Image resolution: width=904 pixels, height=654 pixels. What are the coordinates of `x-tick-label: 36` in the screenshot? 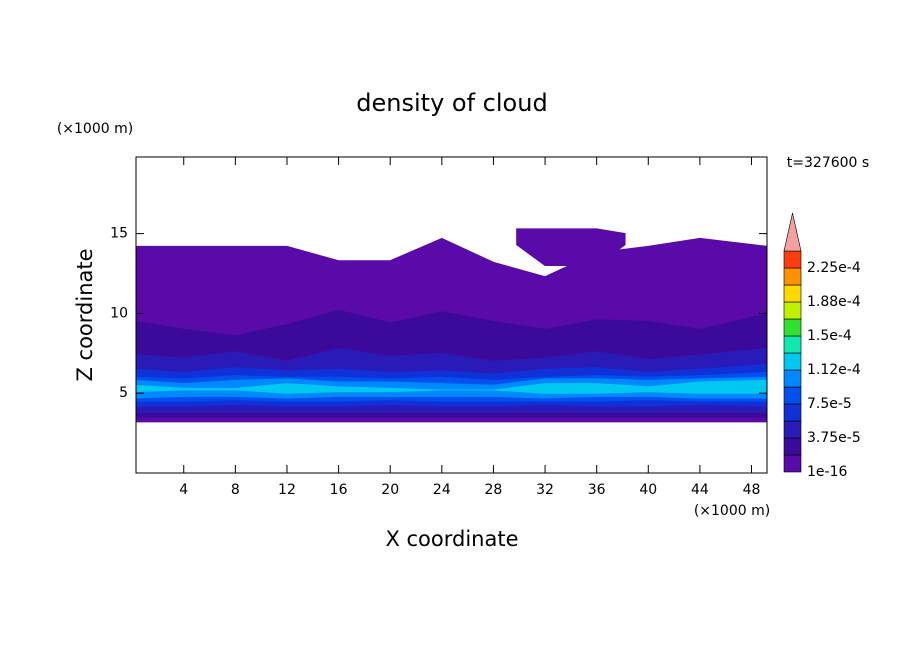 It's located at (597, 490).